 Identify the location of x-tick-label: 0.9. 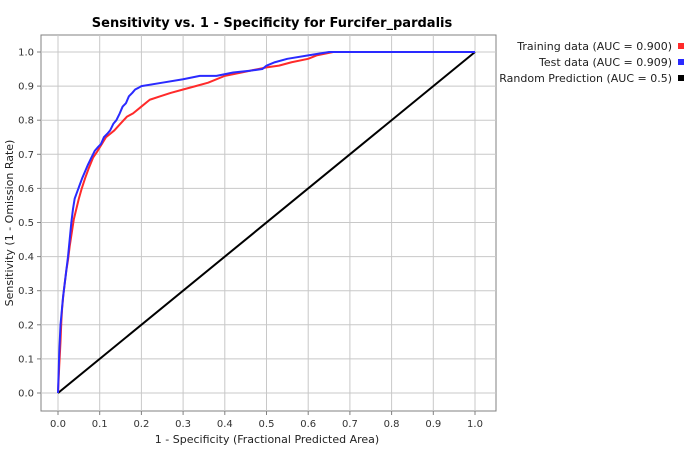
(433, 424).